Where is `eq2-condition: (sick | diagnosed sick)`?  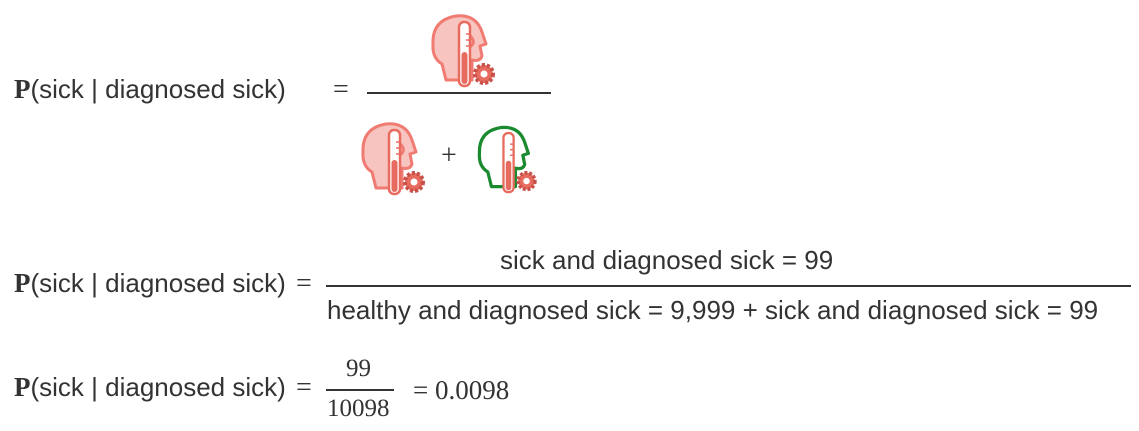 eq2-condition: (sick | diagnosed sick) is located at coordinates (158, 283).